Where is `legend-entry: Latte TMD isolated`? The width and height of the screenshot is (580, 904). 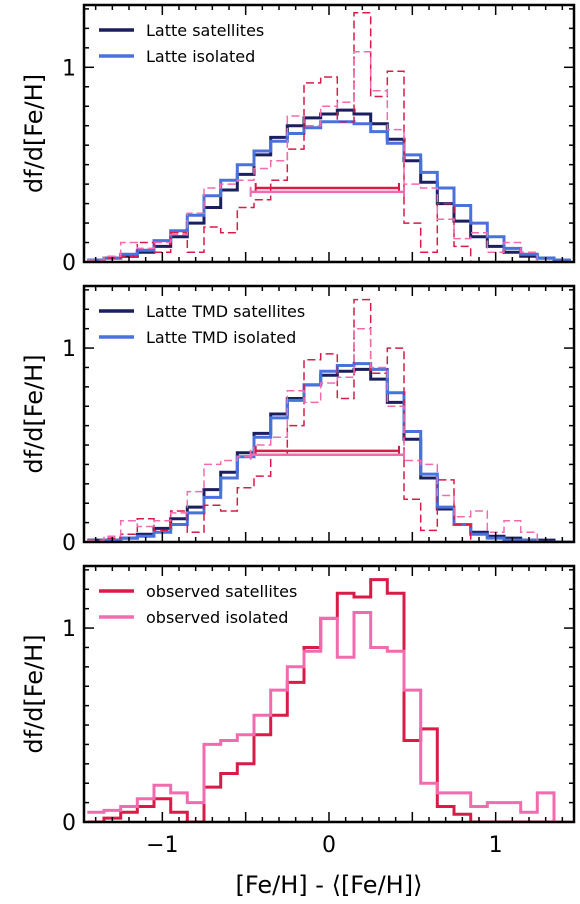
legend-entry: Latte TMD isolated is located at coordinates (197, 337).